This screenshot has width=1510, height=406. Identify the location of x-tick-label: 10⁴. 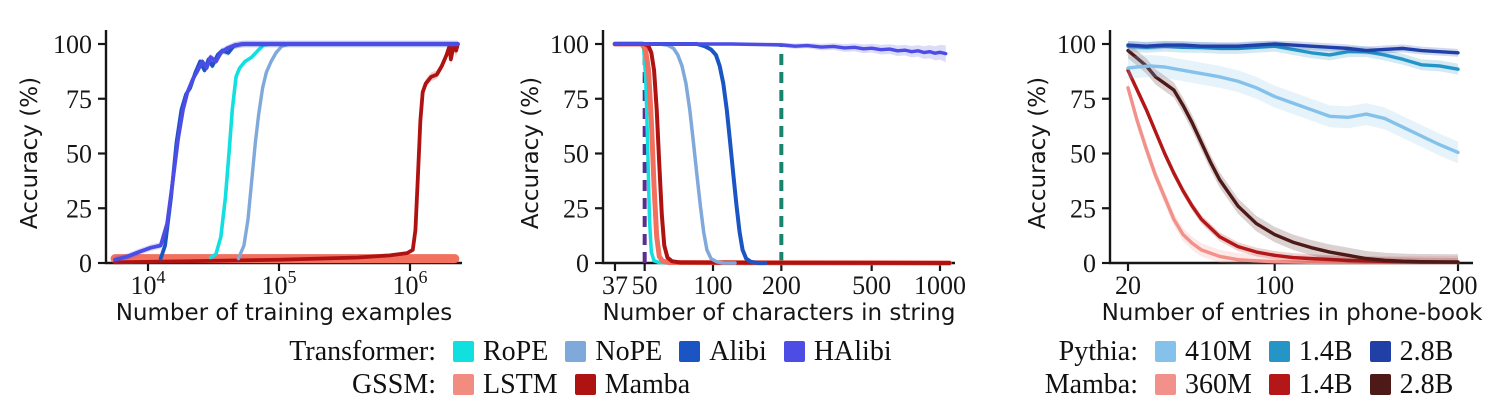
(148, 283).